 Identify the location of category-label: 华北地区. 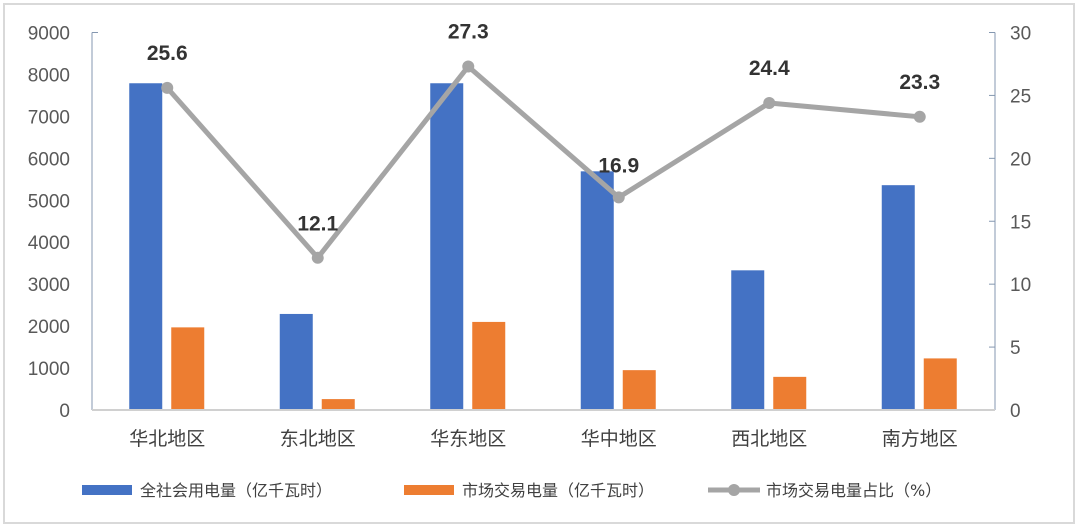
(167, 439).